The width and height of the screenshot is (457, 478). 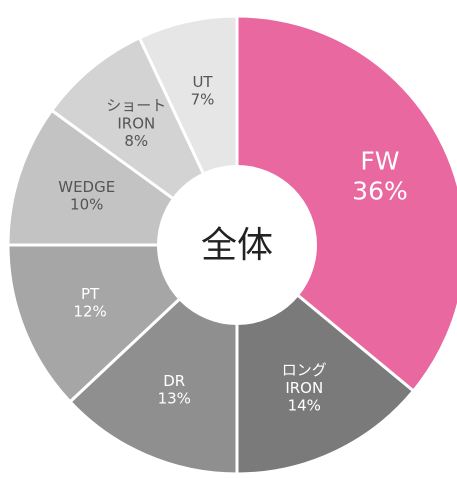 I want to click on category-line: UT, so click(x=202, y=81).